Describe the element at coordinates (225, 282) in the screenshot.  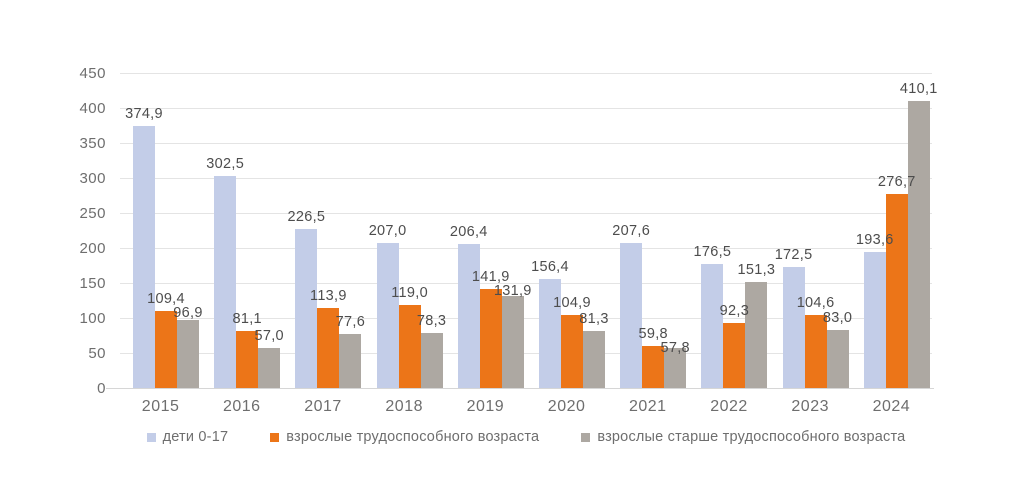
I see `bar-series0-2016` at that location.